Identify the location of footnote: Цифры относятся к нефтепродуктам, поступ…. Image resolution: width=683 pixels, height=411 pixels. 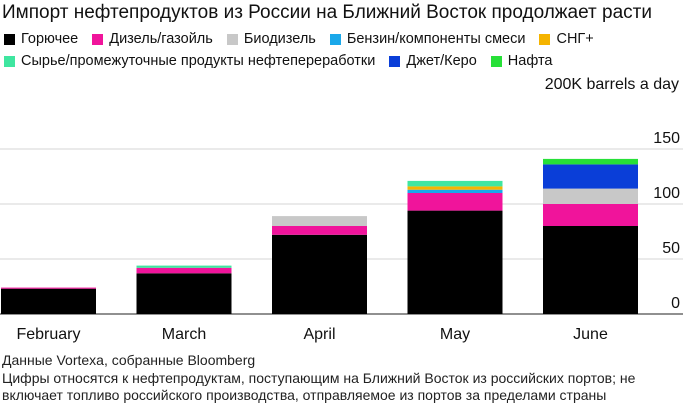
(319, 386).